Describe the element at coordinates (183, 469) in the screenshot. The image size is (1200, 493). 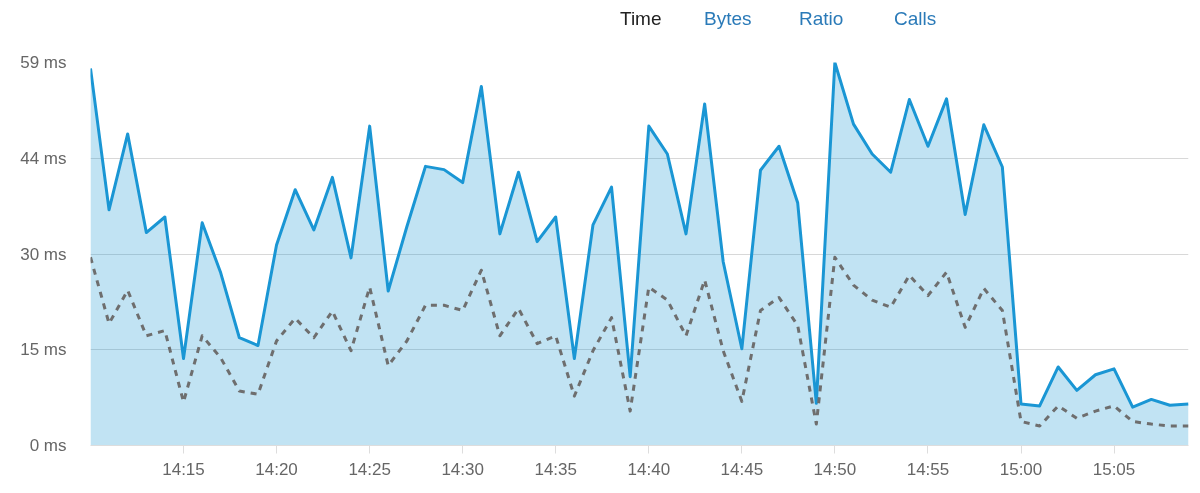
I see `x-tick-label: 14:15` at that location.